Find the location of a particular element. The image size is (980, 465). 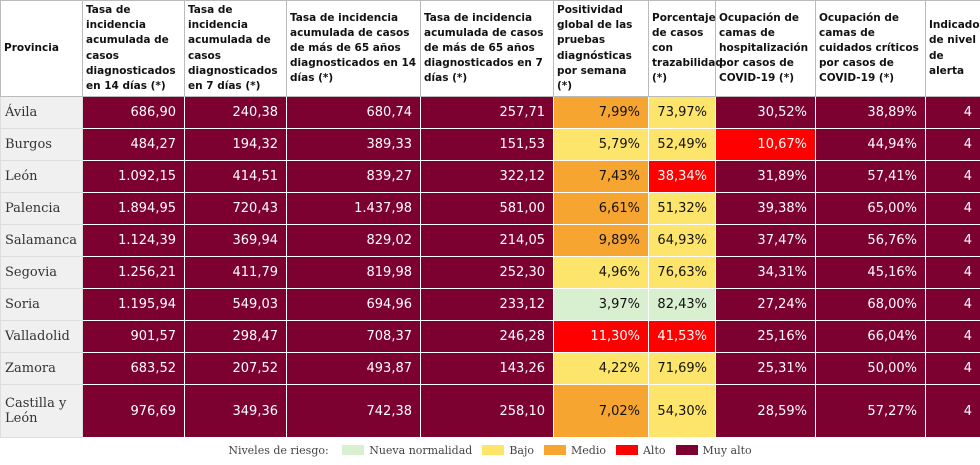

legend-label: Medio is located at coordinates (588, 450).